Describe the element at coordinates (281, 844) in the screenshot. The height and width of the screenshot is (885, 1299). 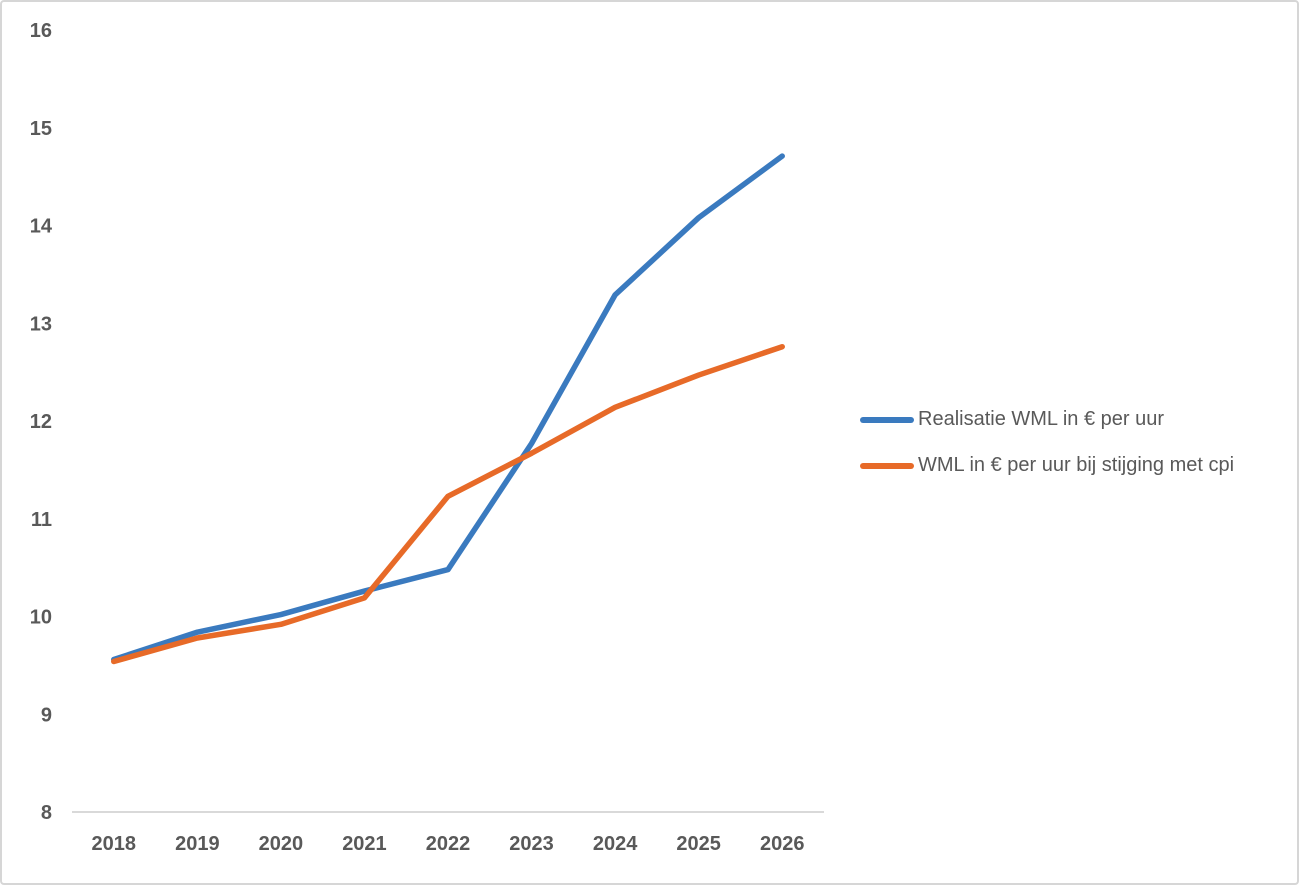
I see `x-axis-tick-label: 2020` at that location.